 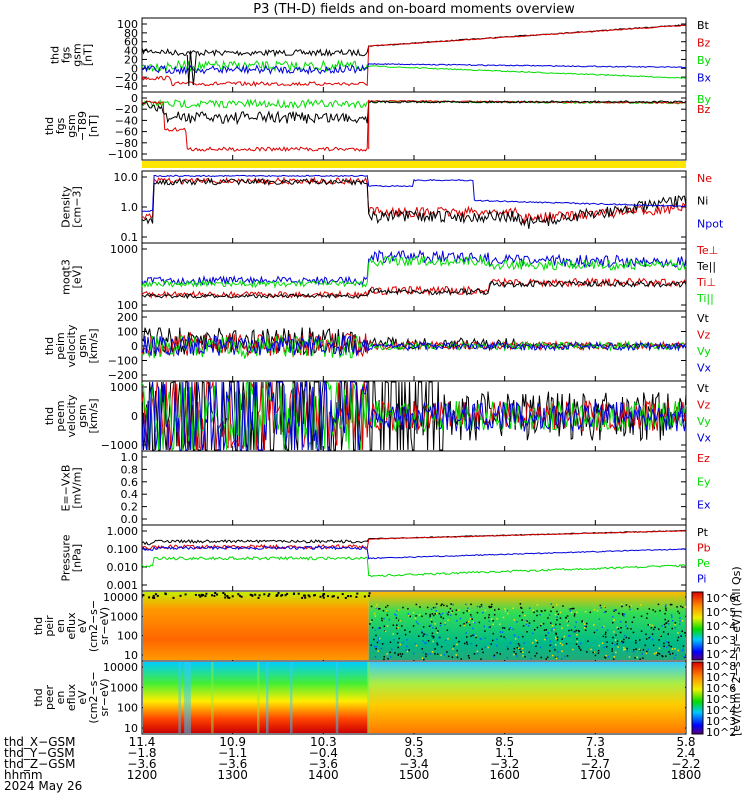 What do you see at coordinates (414, 289) in the screenshot?
I see `series-Te-par` at bounding box center [414, 289].